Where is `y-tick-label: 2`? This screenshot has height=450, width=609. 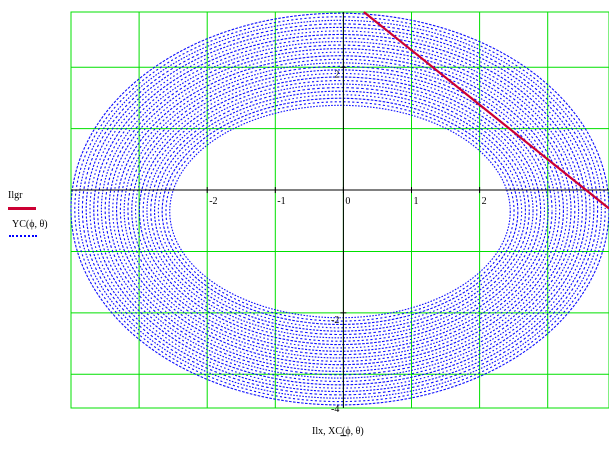 y-tick-label: 2 is located at coordinates (336, 74).